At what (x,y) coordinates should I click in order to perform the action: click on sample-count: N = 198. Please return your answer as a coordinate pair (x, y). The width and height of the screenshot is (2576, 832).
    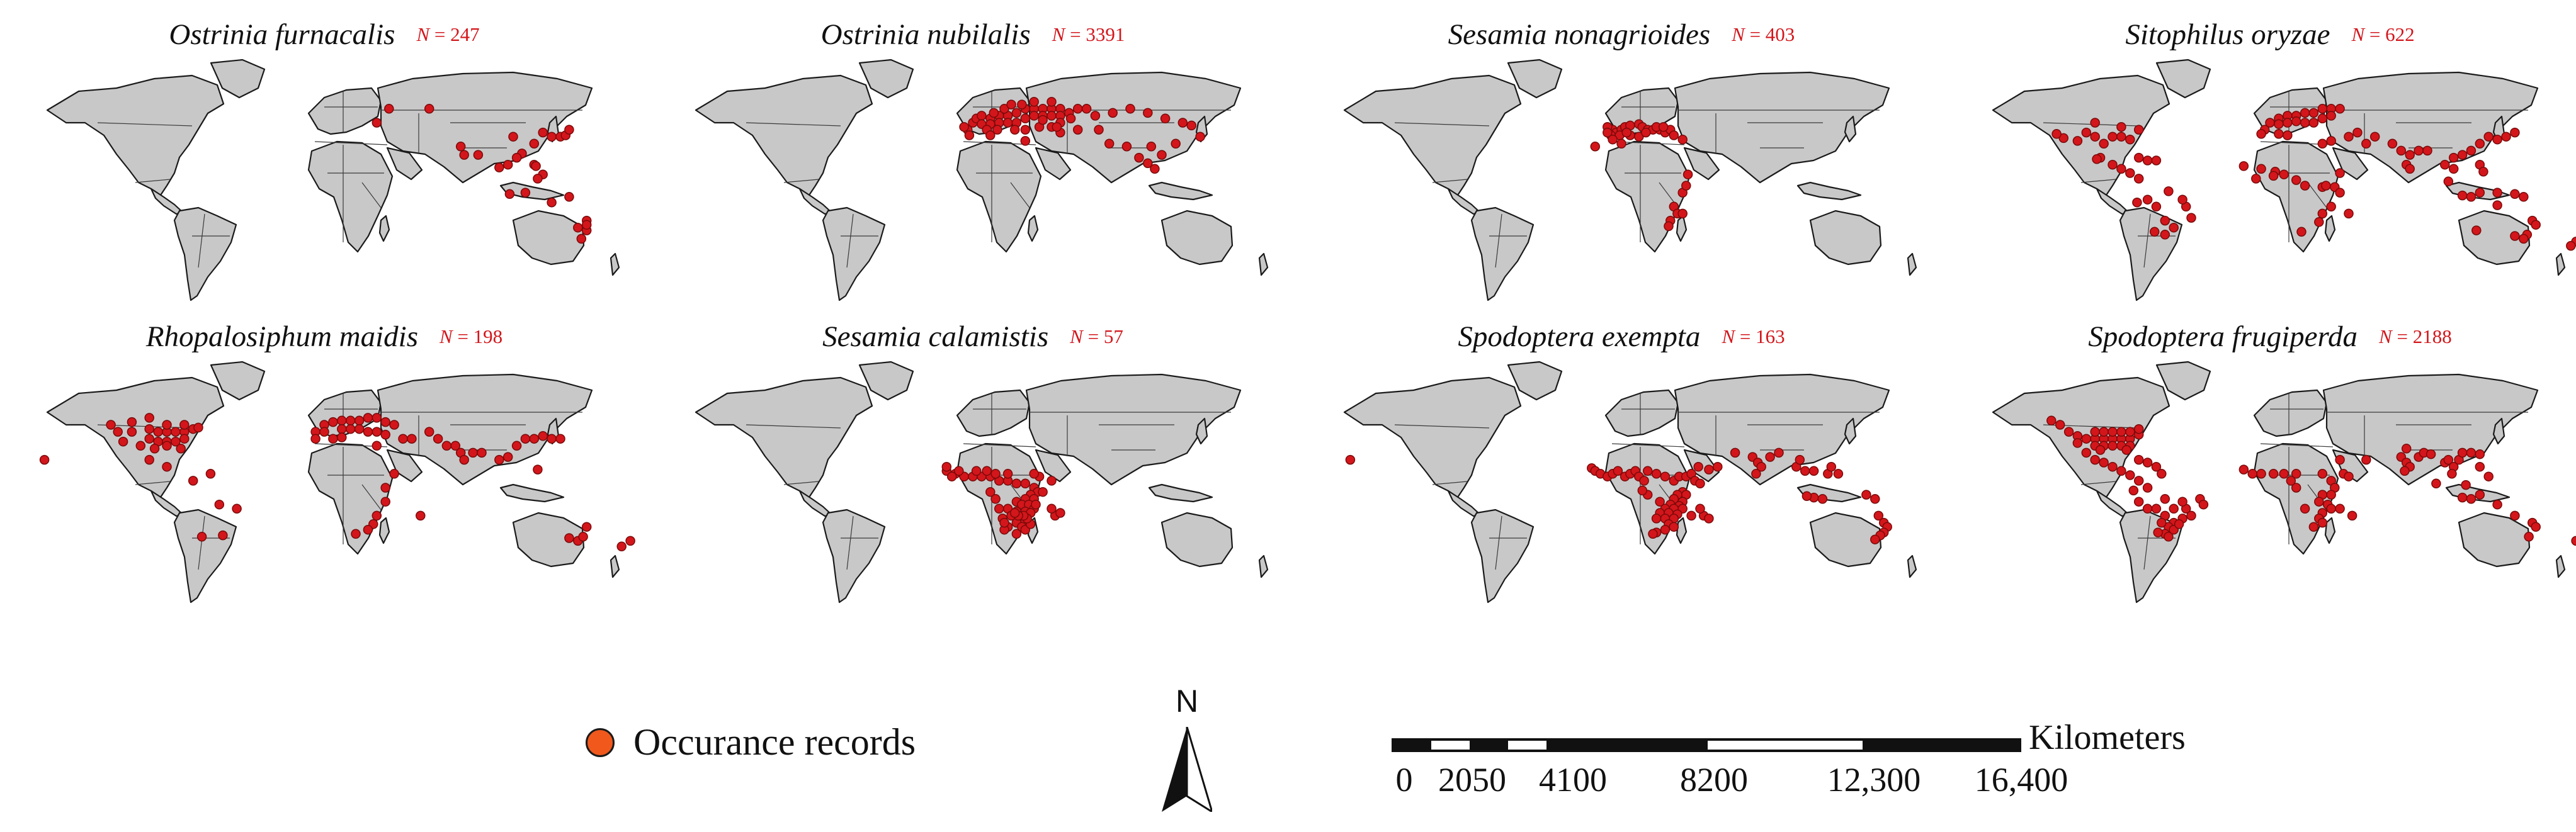
    Looking at the image, I should click on (471, 336).